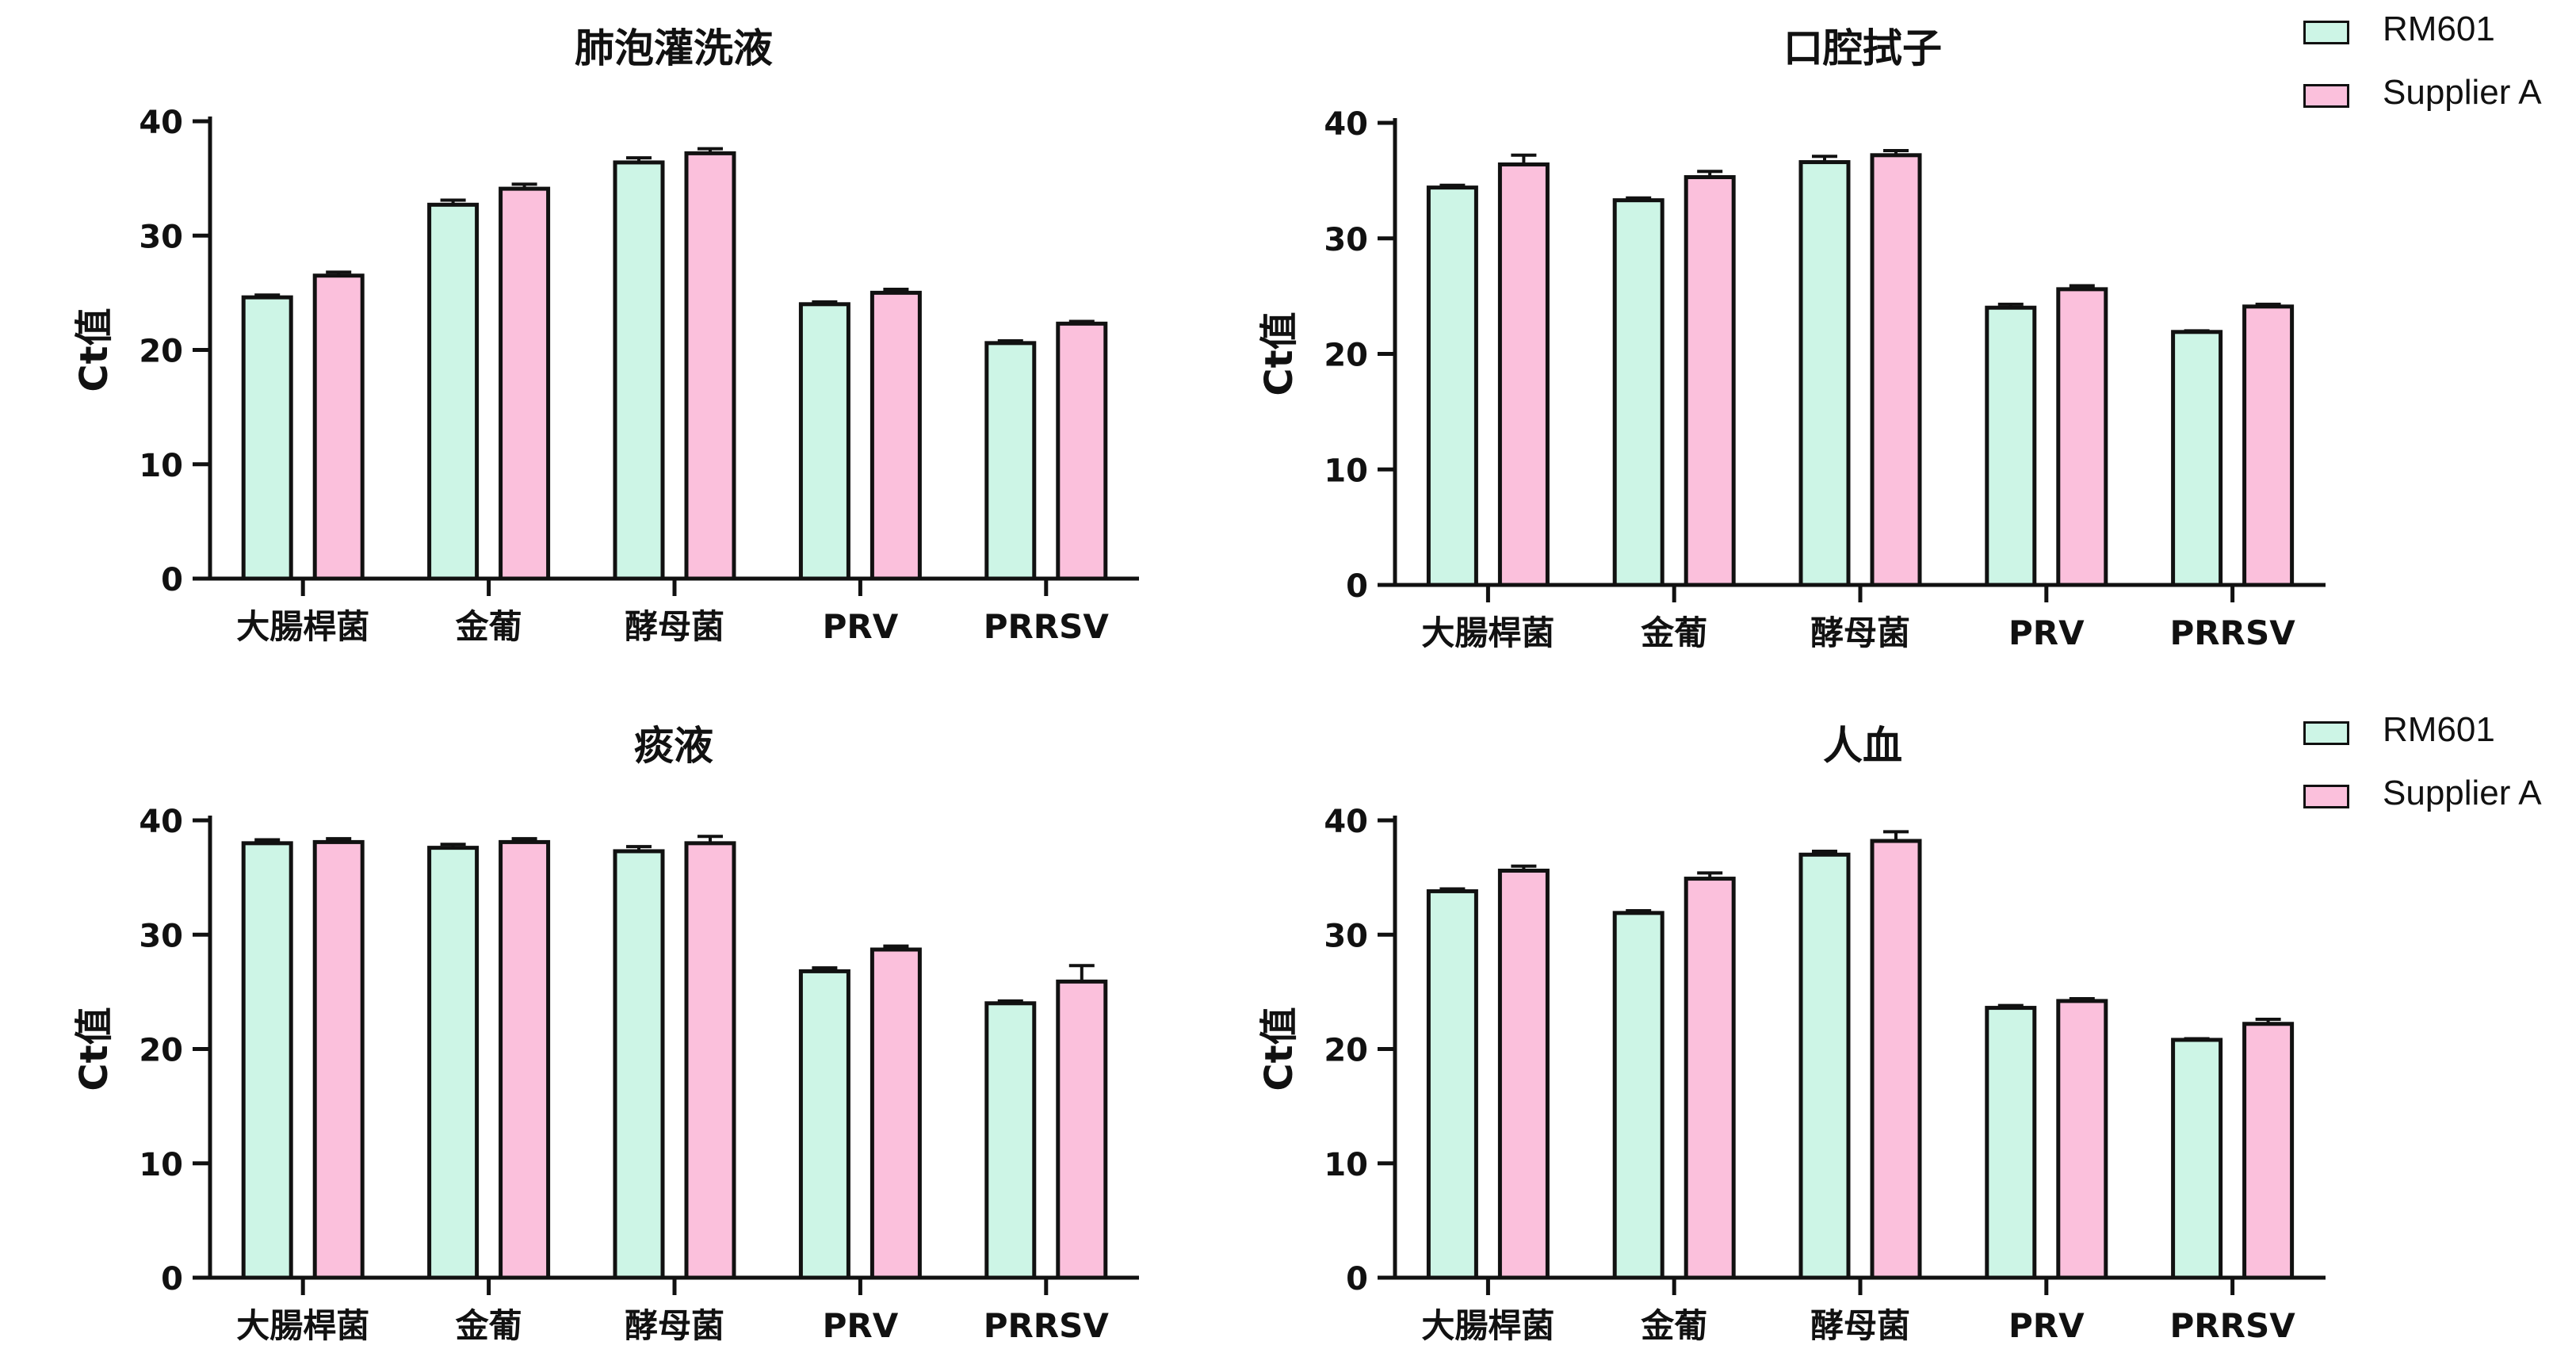  What do you see at coordinates (1862, 48) in the screenshot?
I see `chart-title: 口腔拭子` at bounding box center [1862, 48].